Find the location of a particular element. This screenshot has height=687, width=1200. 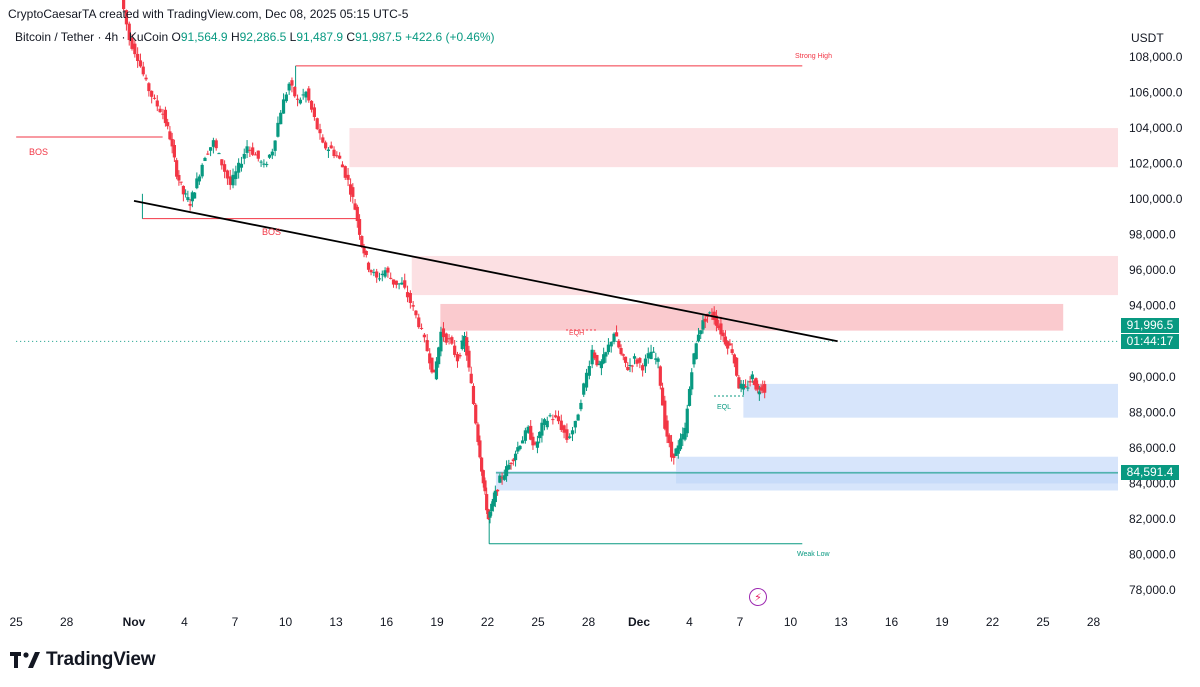

trendline is located at coordinates (485, 271).